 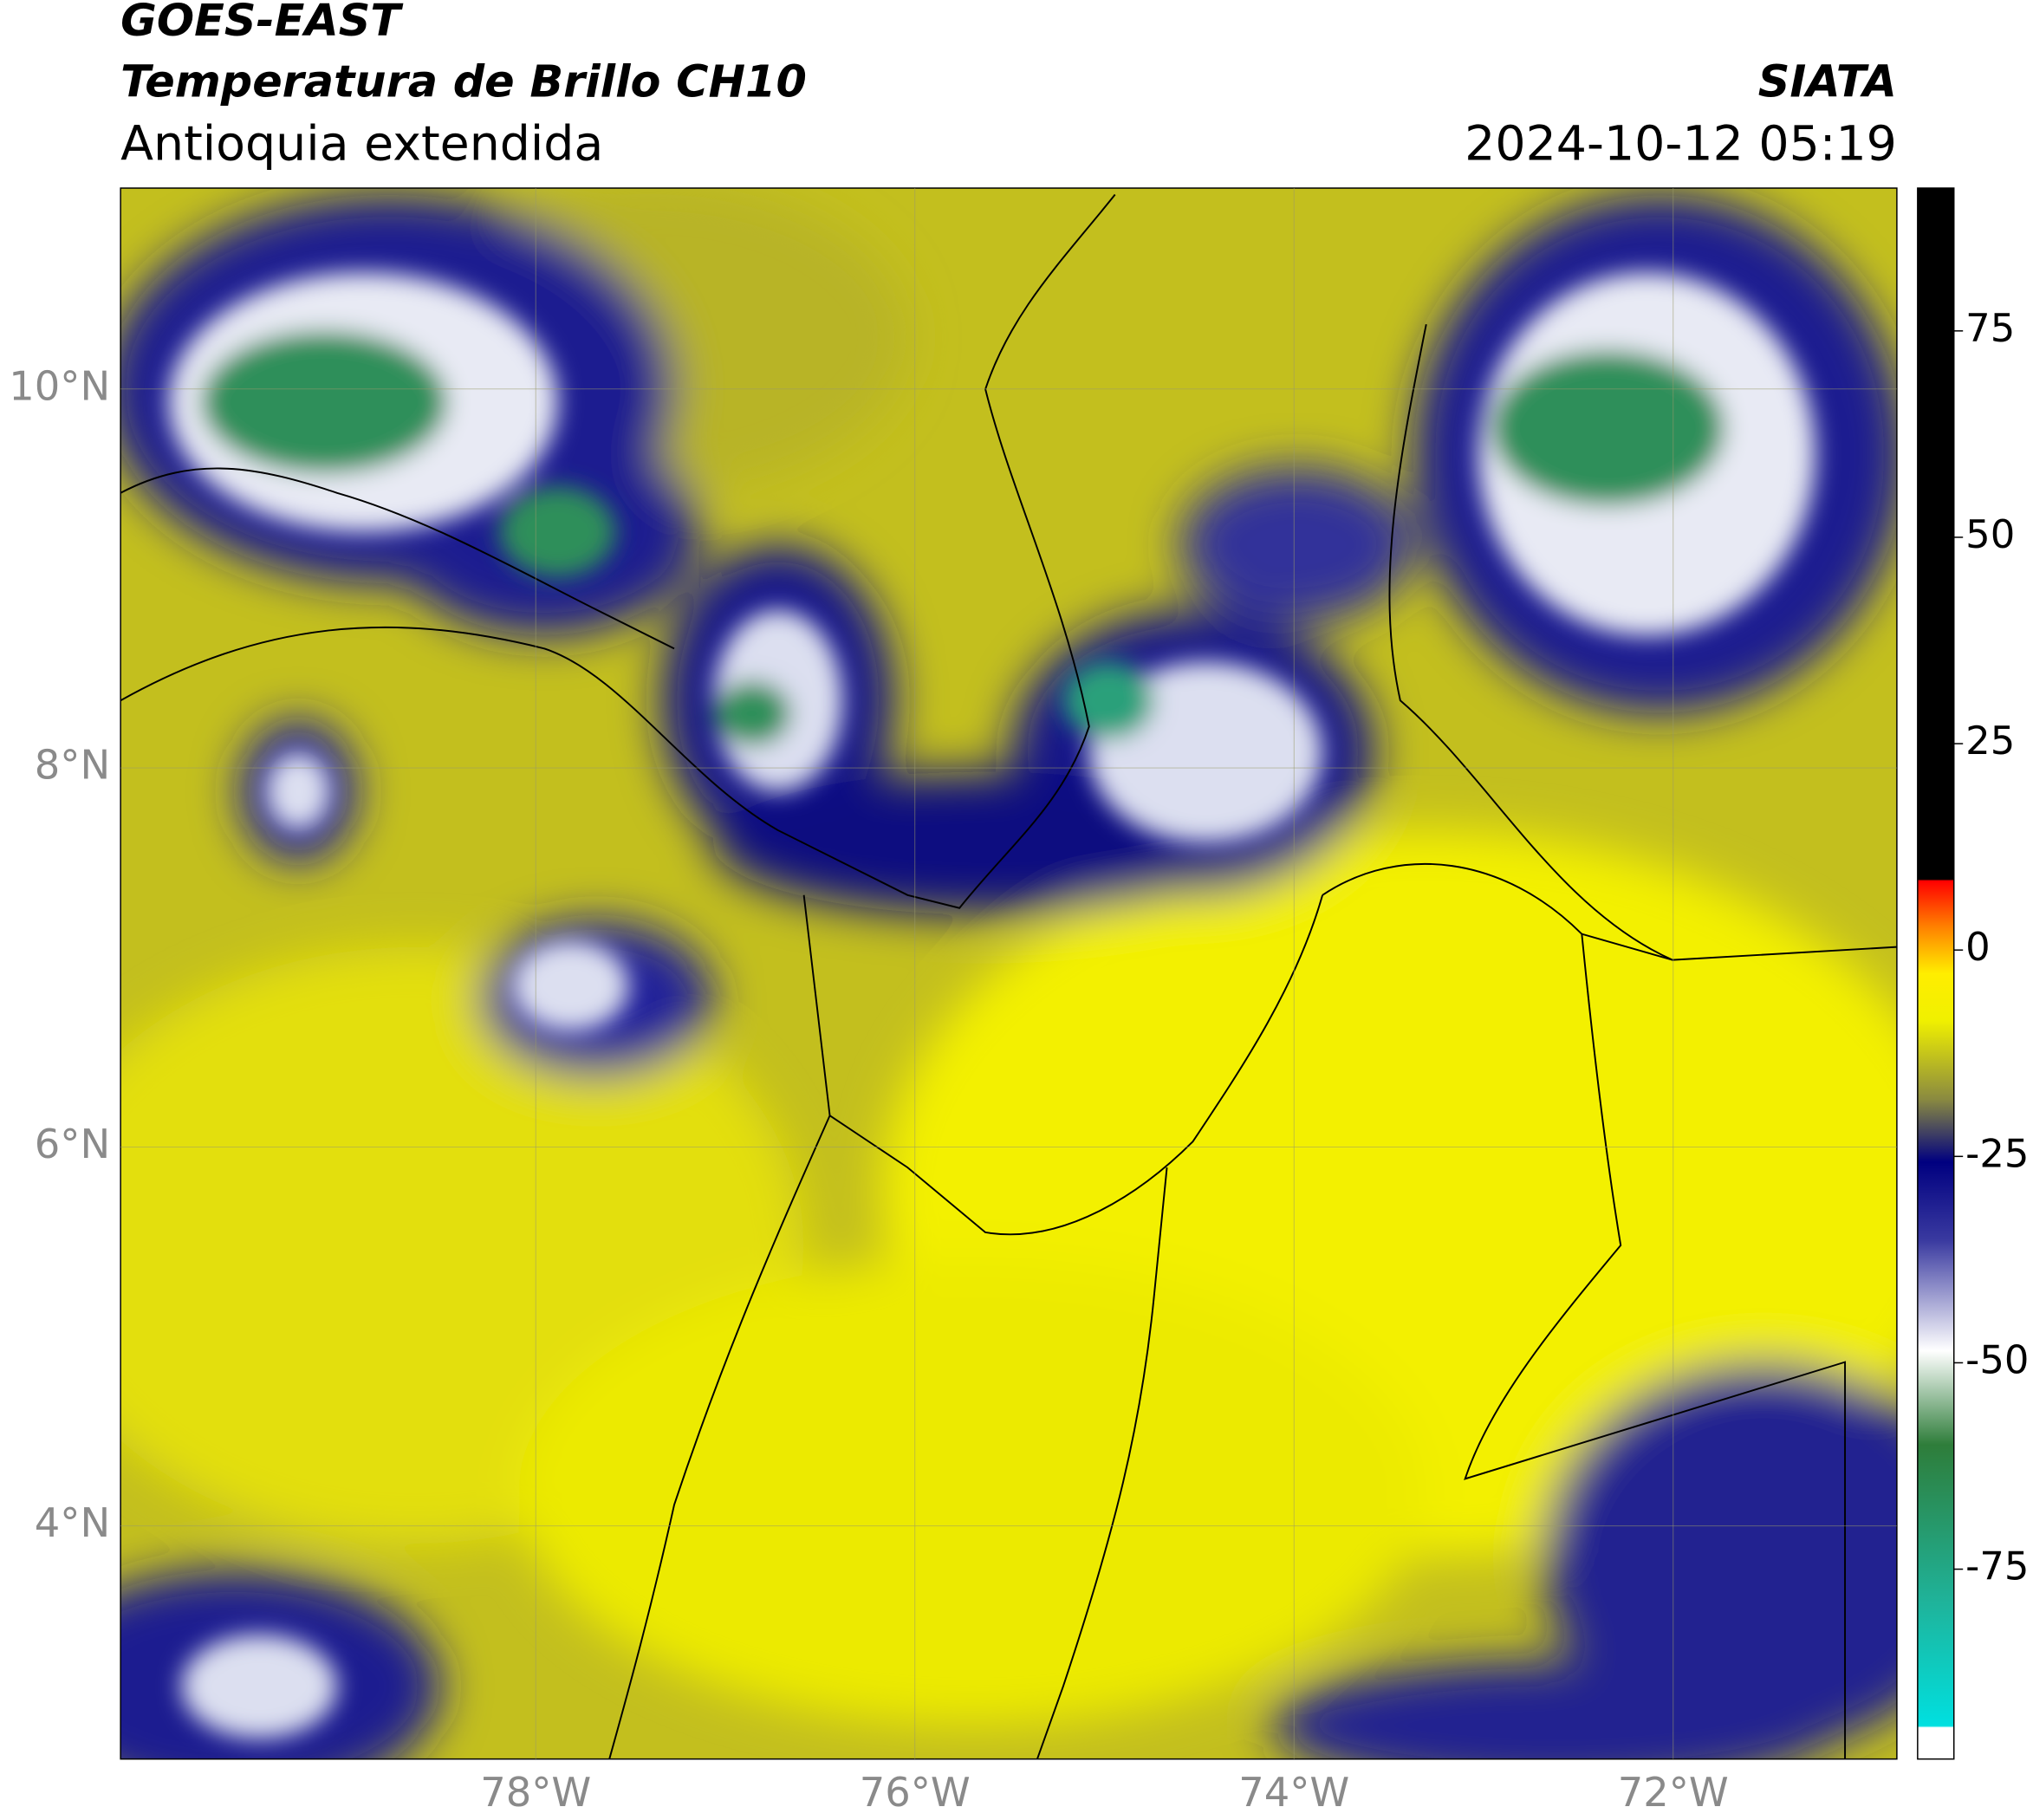 What do you see at coordinates (1990, 328) in the screenshot?
I see `colorbar-tick-label: 75` at bounding box center [1990, 328].